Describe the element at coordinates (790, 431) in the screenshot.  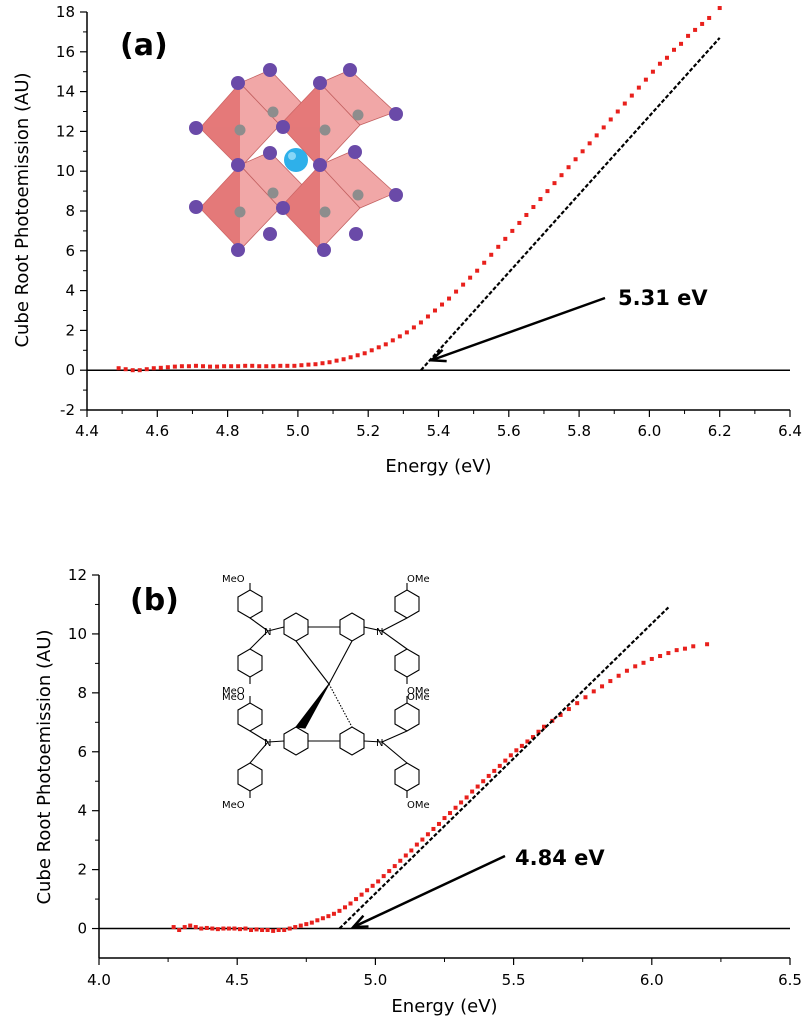
I see `x-tick-label: 6.4` at that location.